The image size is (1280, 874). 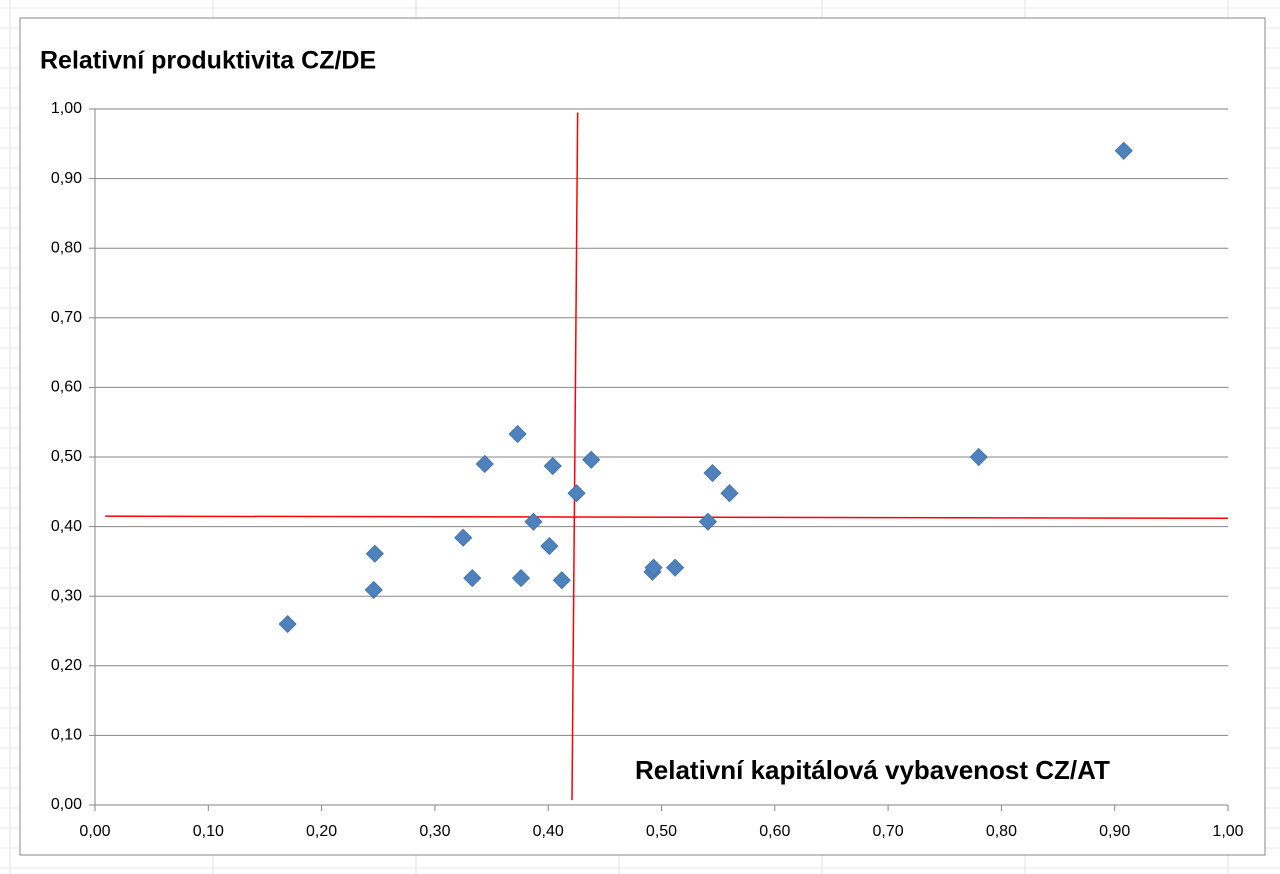 What do you see at coordinates (774, 831) in the screenshot?
I see `x-tick-label: 0,60` at bounding box center [774, 831].